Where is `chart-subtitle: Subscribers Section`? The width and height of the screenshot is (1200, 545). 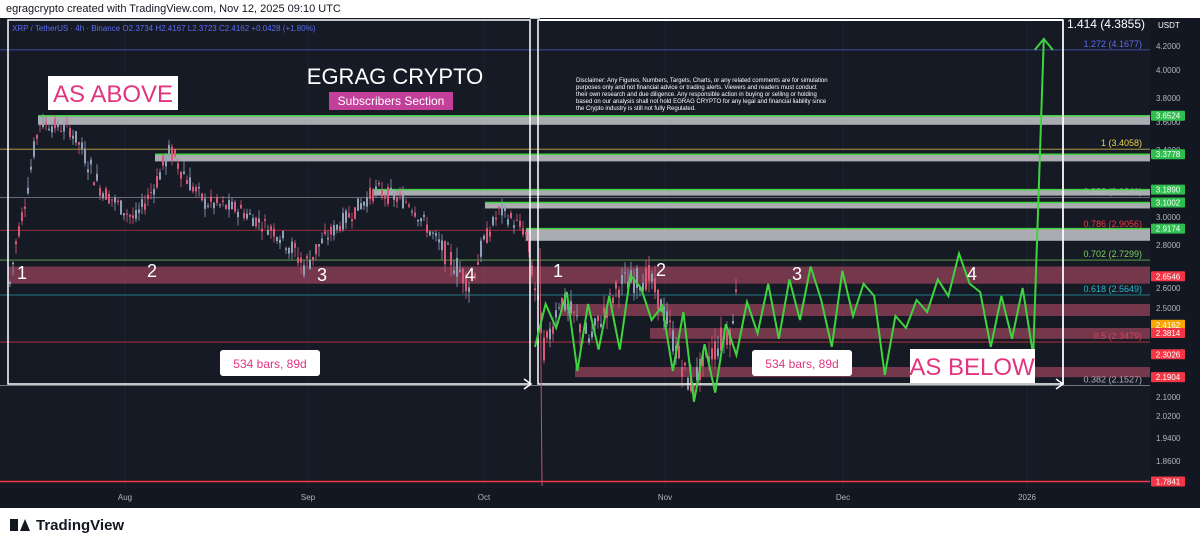 chart-subtitle: Subscribers Section is located at coordinates (391, 101).